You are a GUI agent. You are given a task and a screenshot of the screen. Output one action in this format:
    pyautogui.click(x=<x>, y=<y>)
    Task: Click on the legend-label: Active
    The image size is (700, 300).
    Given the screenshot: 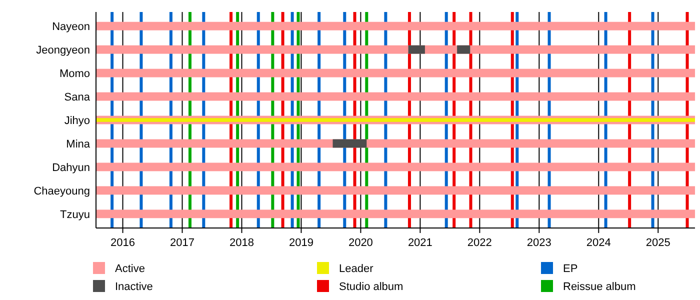 What is the action you would take?
    pyautogui.click(x=130, y=269)
    